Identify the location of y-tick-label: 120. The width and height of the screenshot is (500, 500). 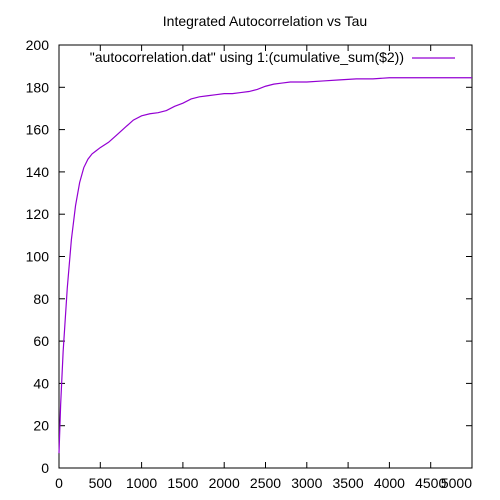
(38, 214).